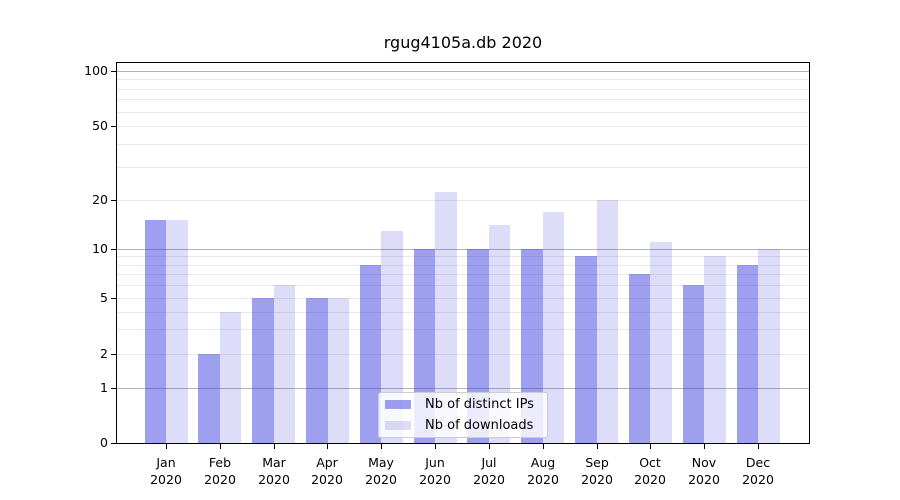 This screenshot has width=900, height=500. What do you see at coordinates (489, 471) in the screenshot?
I see `x-tick-label-jul: Jul 2020` at bounding box center [489, 471].